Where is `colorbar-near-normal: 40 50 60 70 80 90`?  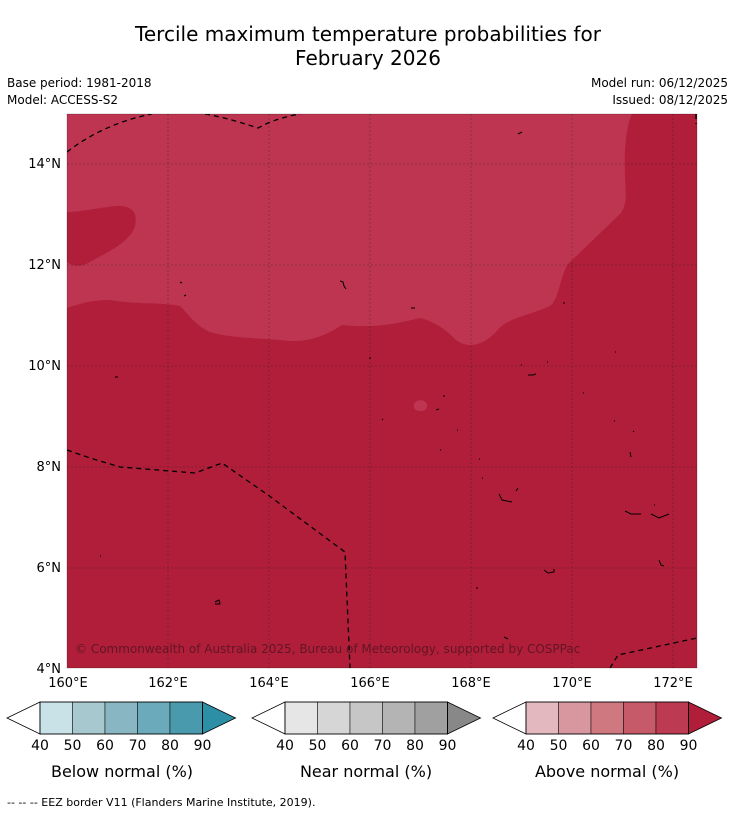
colorbar-near-normal: 40 50 60 70 80 90 is located at coordinates (366, 727).